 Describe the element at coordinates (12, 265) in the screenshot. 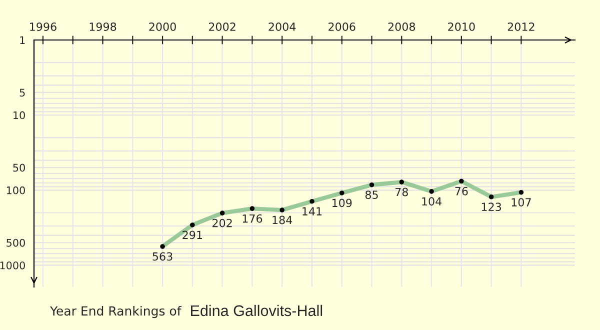

I see `y-tick-label: 1000` at that location.